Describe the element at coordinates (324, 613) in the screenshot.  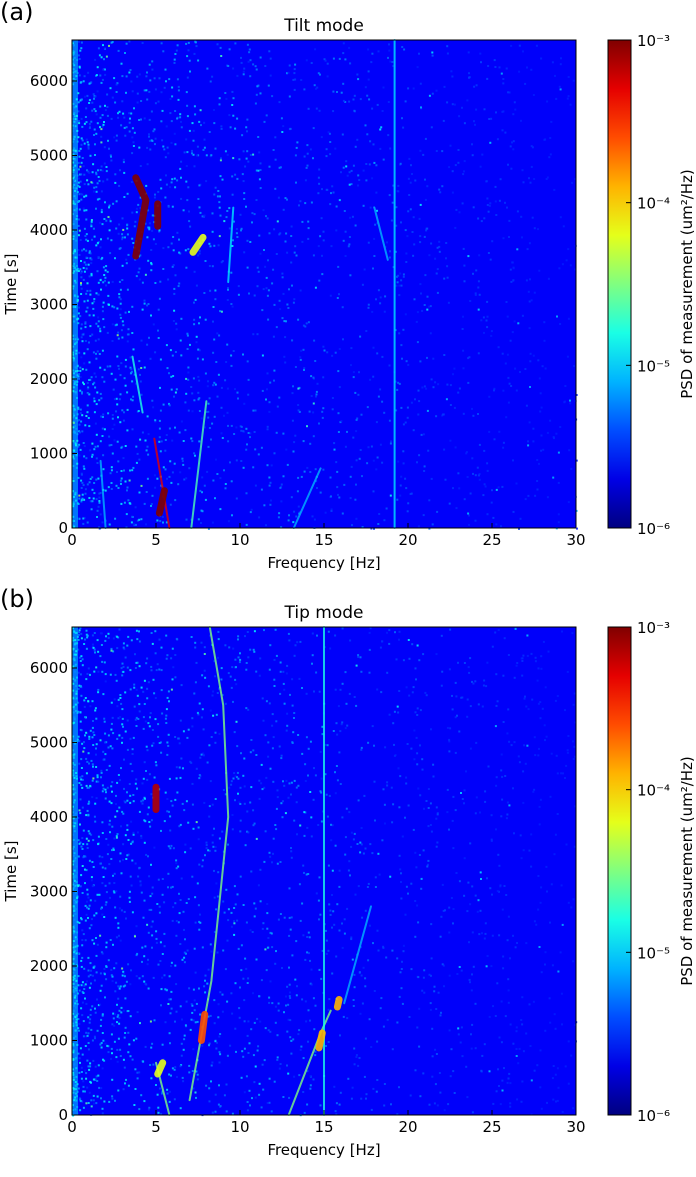
I see `chart-title: Tip mode` at that location.